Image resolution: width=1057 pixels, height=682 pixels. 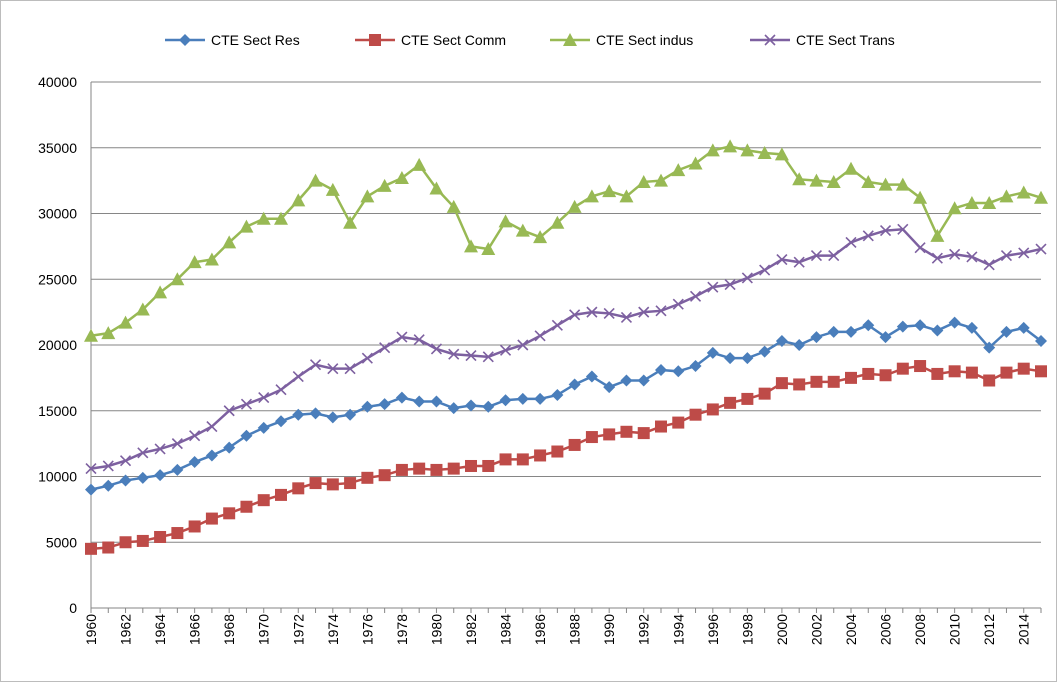 What do you see at coordinates (264, 629) in the screenshot?
I see `x-tick-label: 1970` at bounding box center [264, 629].